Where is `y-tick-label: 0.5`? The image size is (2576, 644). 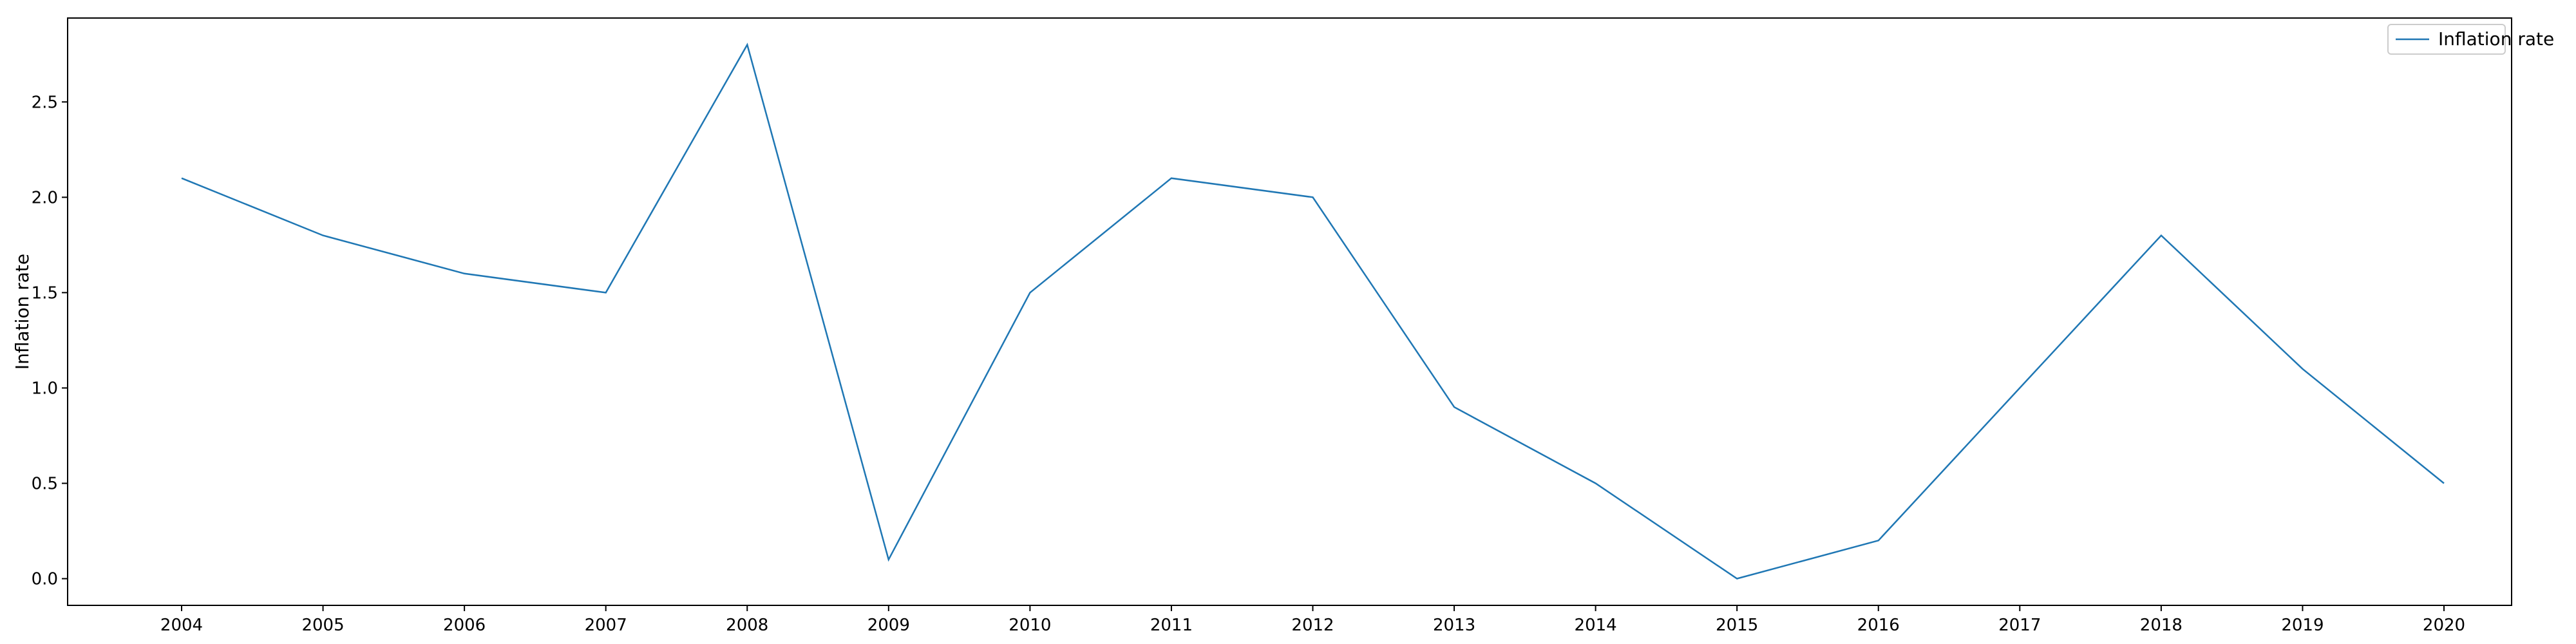
y-tick-label: 0.5 is located at coordinates (45, 483).